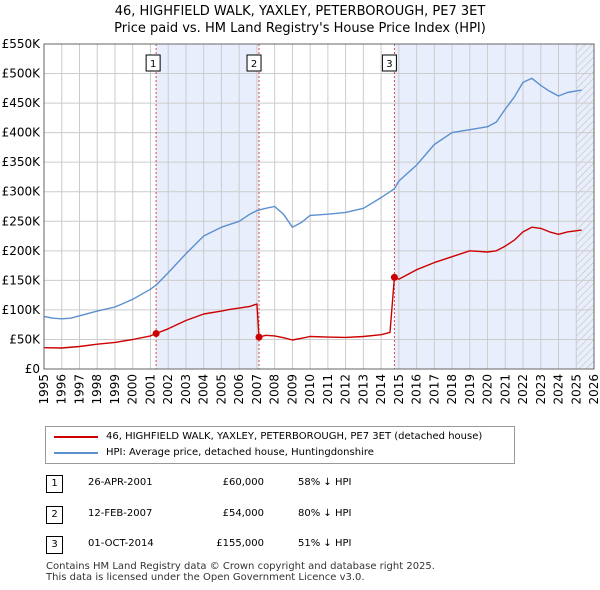  What do you see at coordinates (325, 513) in the screenshot?
I see `sale-hpi-diff: 80% ↓ HPI` at bounding box center [325, 513].